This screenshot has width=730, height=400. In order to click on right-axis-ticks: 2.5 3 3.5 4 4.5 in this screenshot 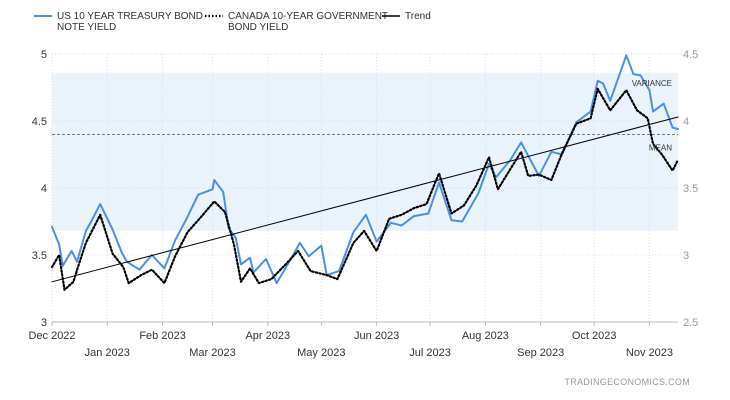, I will do `click(690, 189)`.